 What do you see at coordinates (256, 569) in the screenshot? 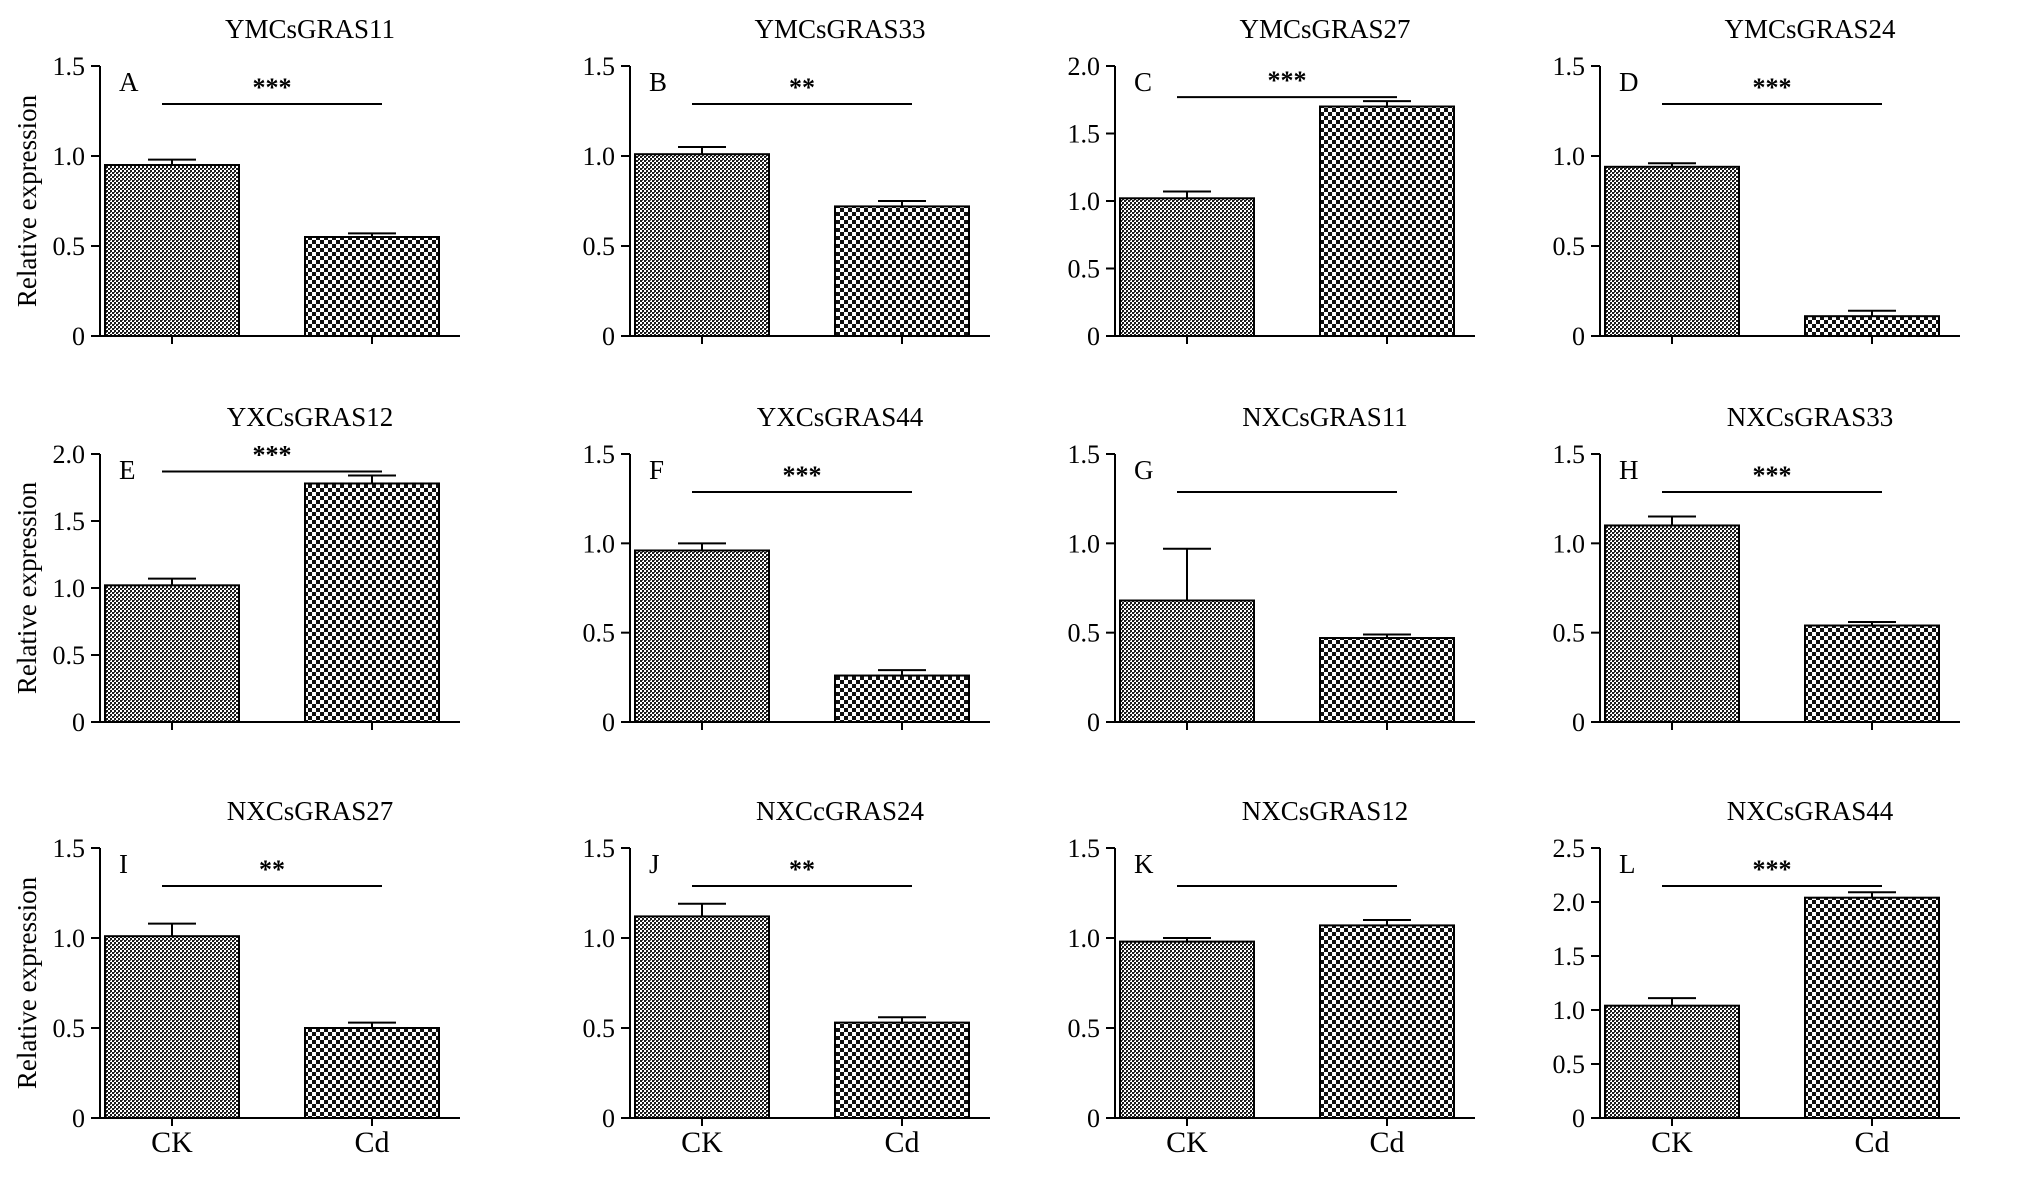
I see `panel-e: YXCsGRAS12 E 0 0.5 1.0 1.5 2.0 ***` at bounding box center [256, 569].